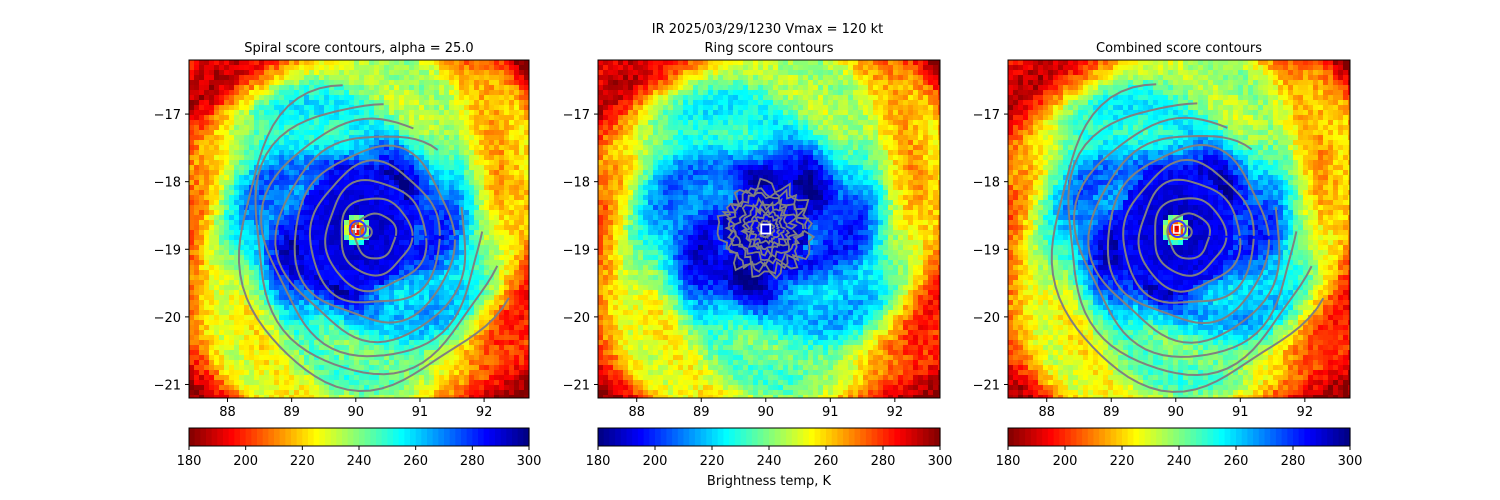 This screenshot has height=500, width=1500. Describe the element at coordinates (766, 412) in the screenshot. I see `x-tick-label: 90` at that location.